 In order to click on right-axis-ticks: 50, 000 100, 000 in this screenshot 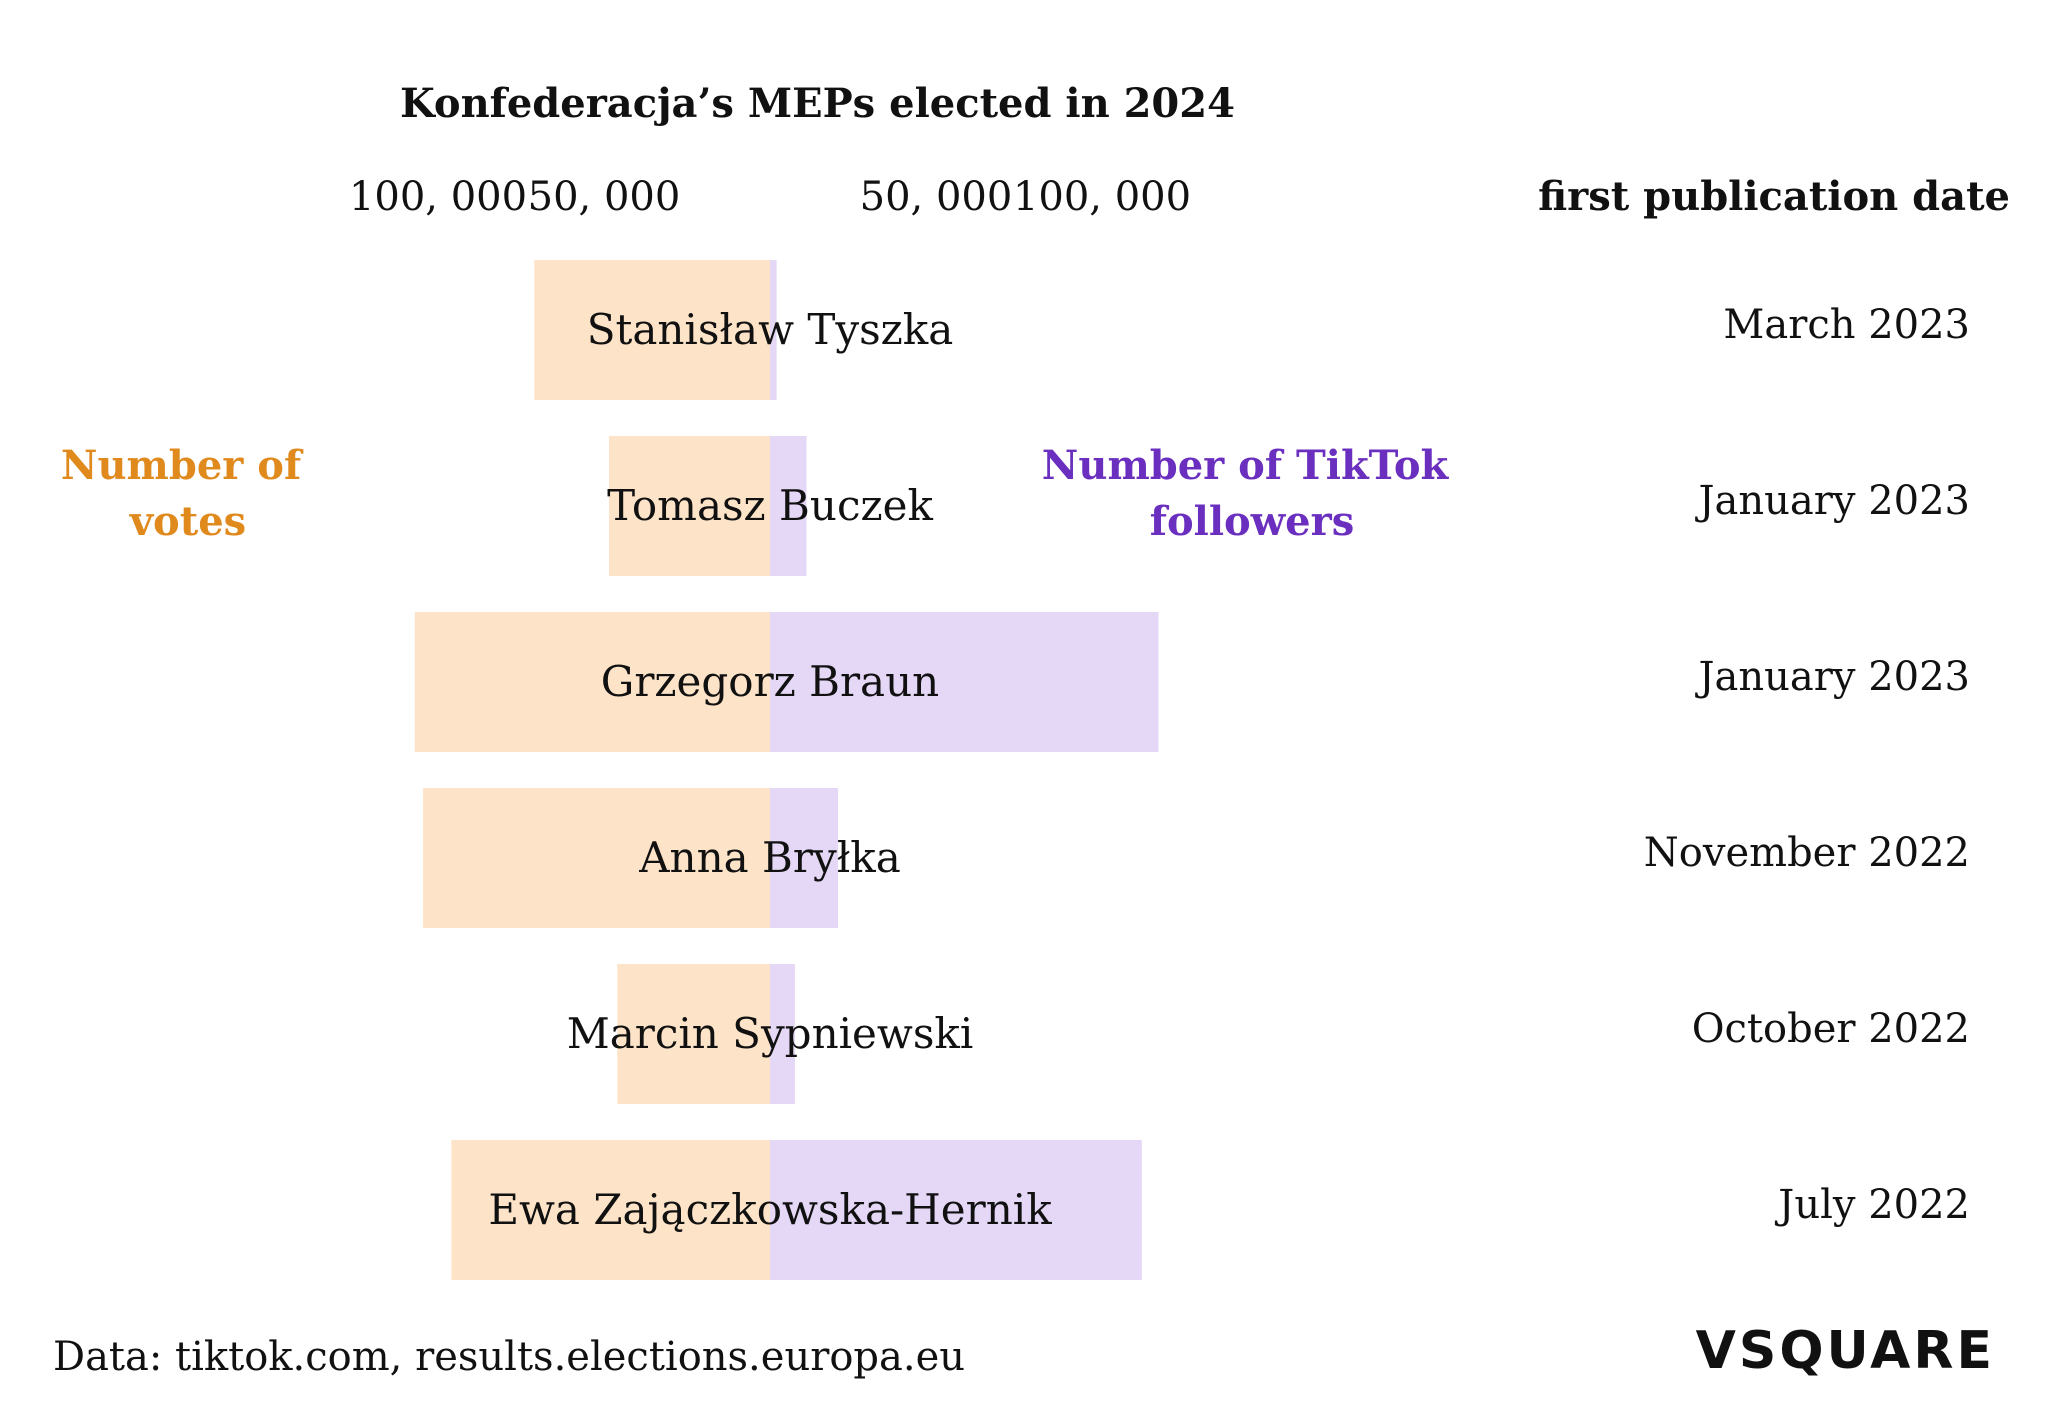, I will do `click(1025, 197)`.